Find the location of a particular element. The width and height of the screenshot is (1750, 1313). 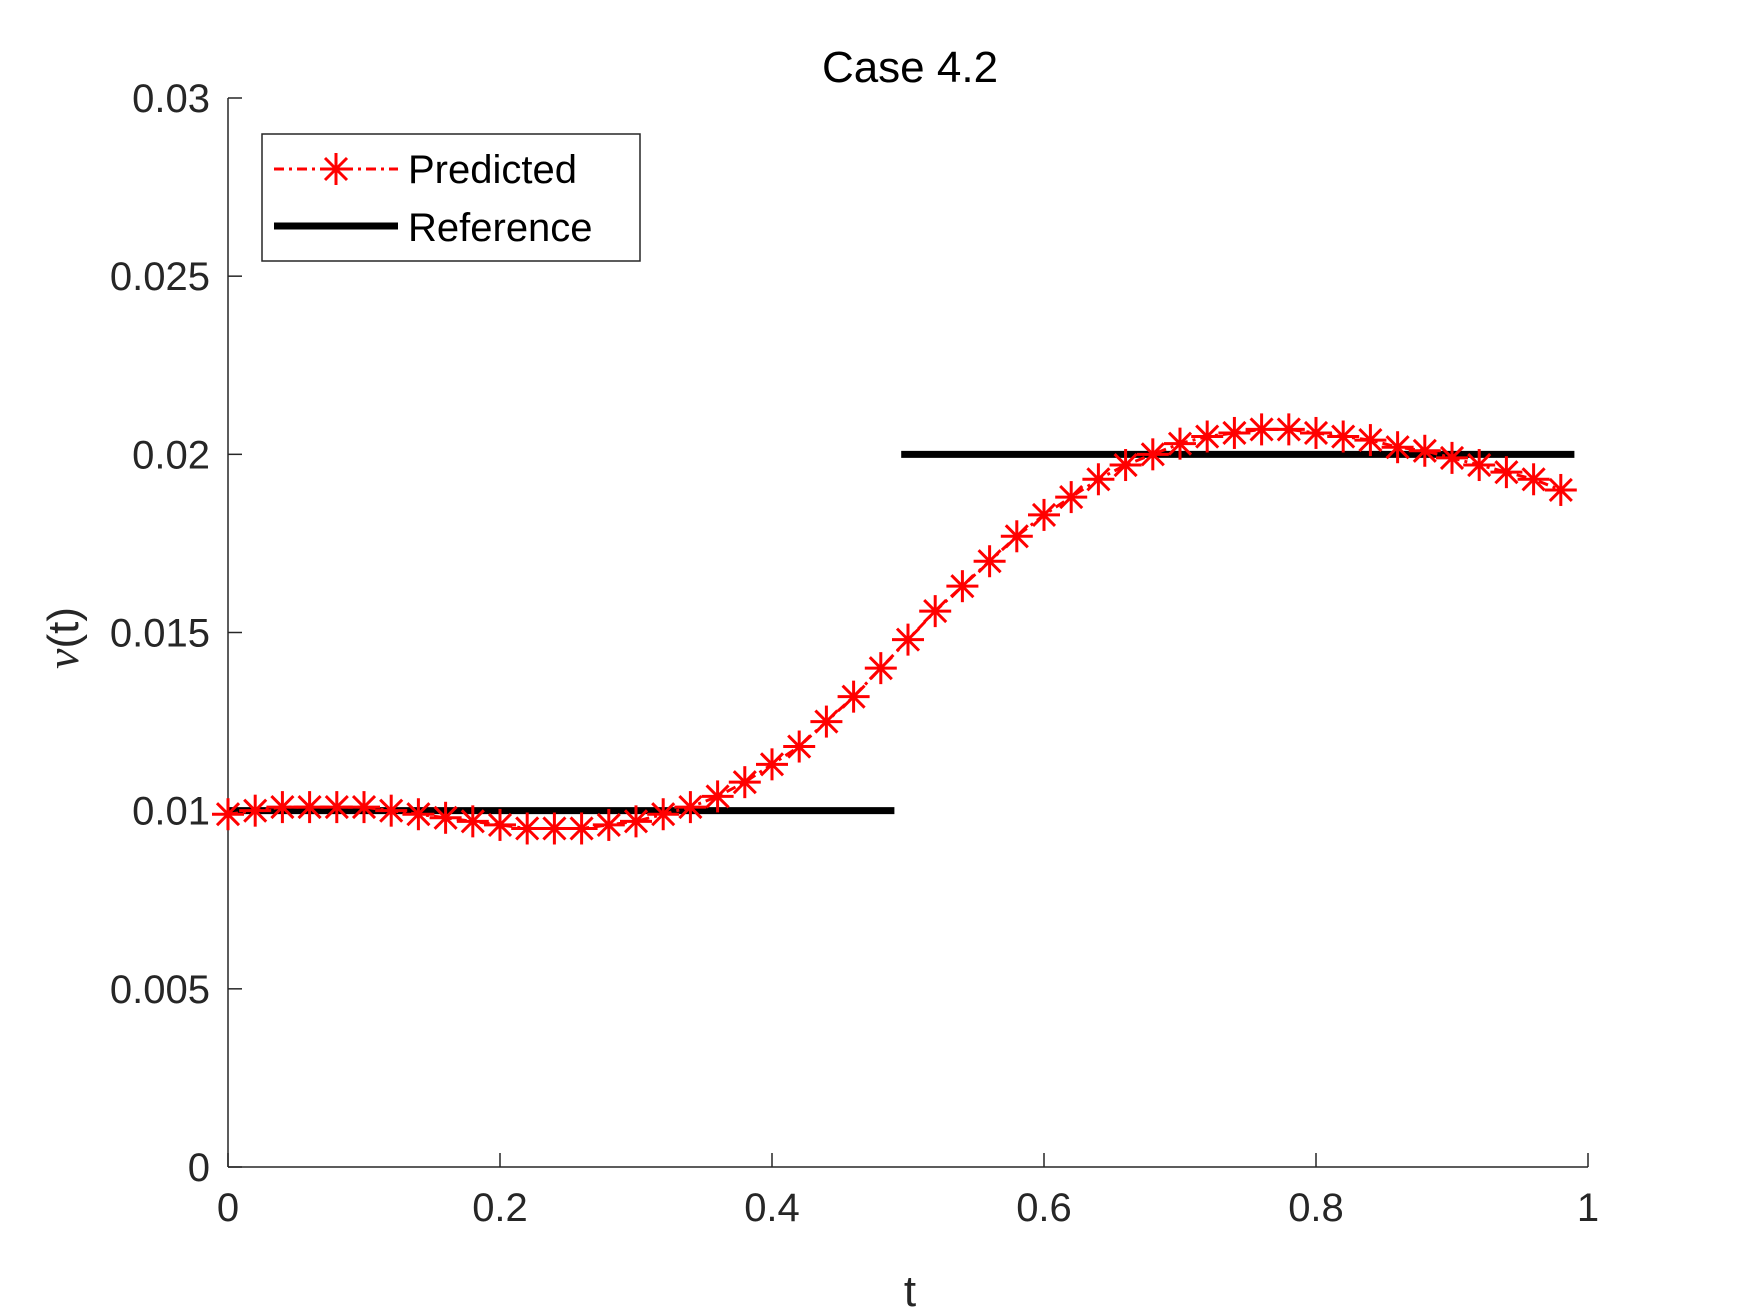

y-axis-label-suffix: (t) is located at coordinates (63, 628).